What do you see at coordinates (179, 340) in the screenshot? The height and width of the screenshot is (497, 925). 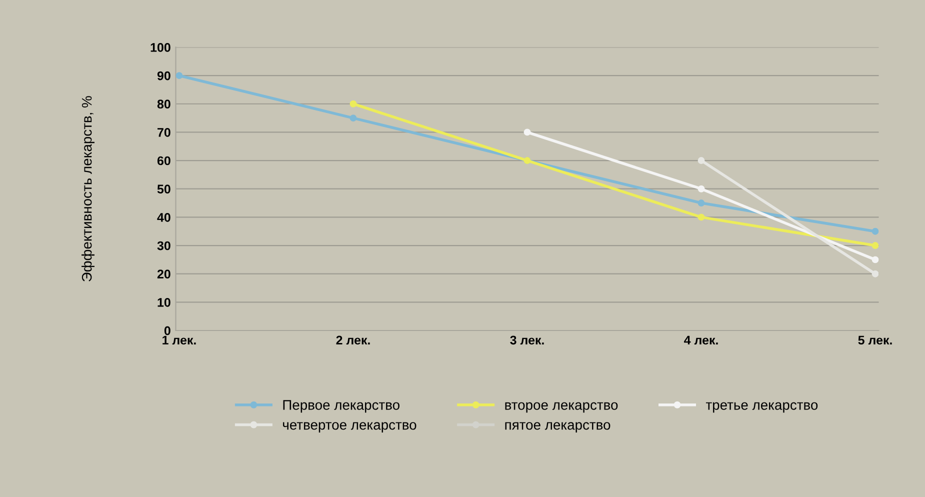 I see `x-tick-label: 1 лек.` at bounding box center [179, 340].